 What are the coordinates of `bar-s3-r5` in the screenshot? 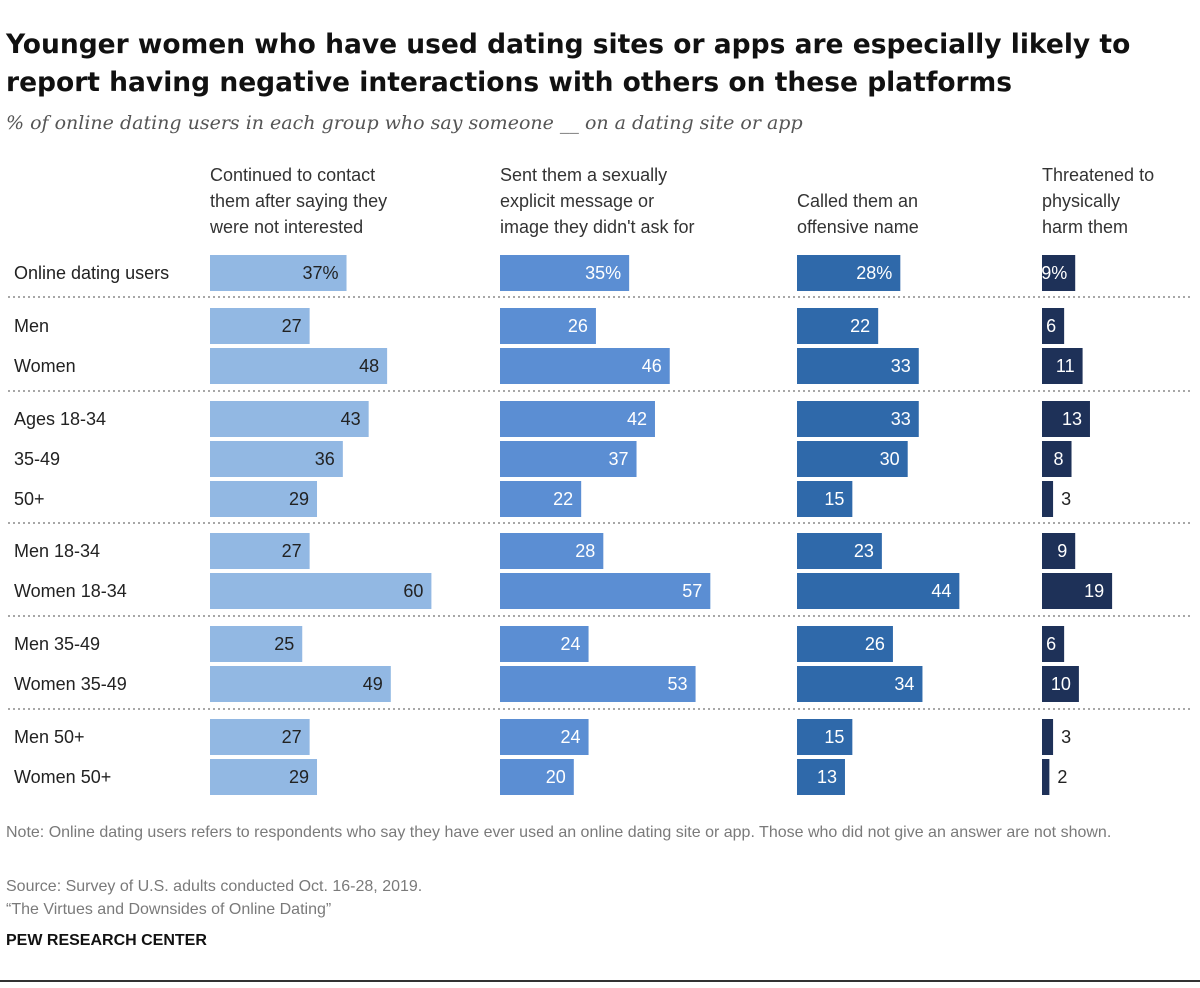 It's located at (852, 459).